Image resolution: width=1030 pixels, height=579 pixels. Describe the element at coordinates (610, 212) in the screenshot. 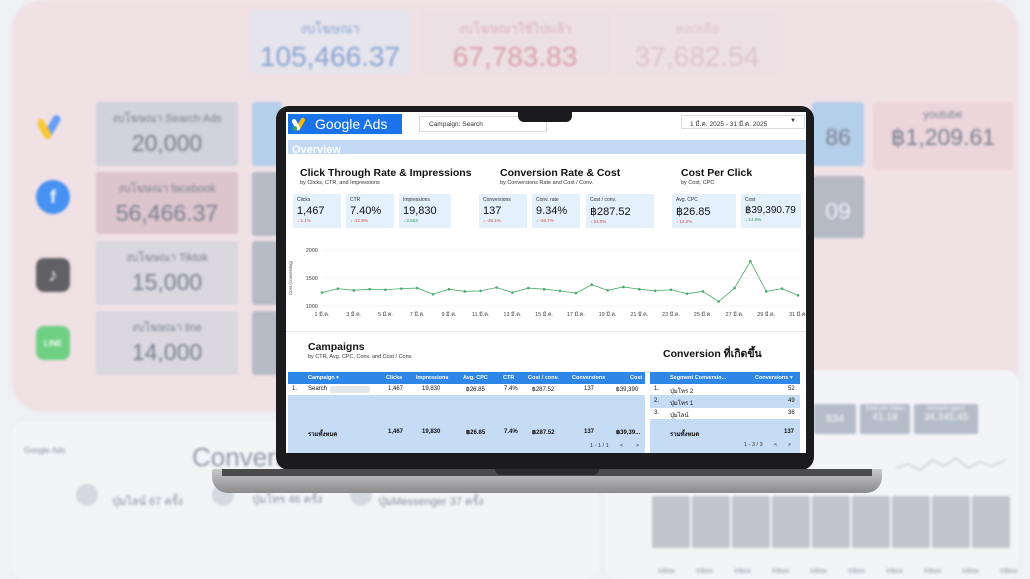

I see `kpi-value: ฿287.52` at that location.